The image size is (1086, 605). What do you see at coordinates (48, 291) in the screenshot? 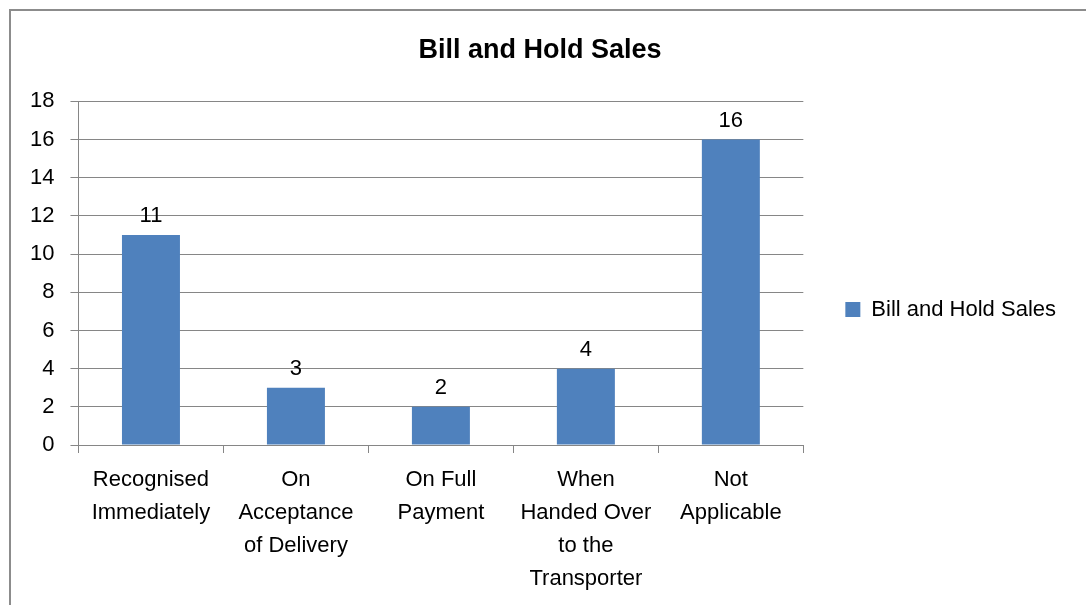
I see `y-tick-label: 8` at bounding box center [48, 291].